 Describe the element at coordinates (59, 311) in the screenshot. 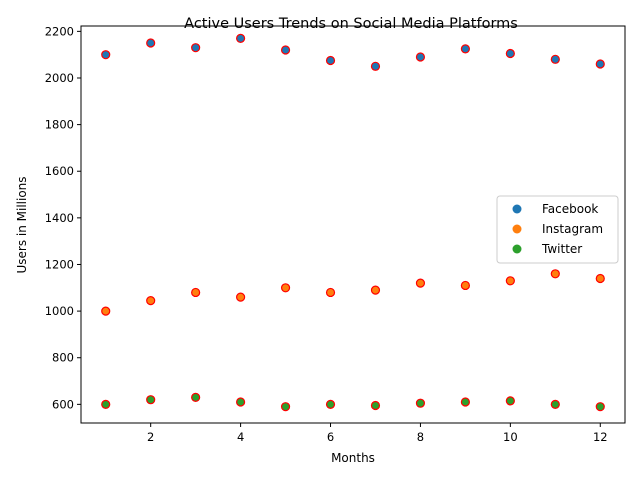

I see `y-tick-label: 1000` at that location.